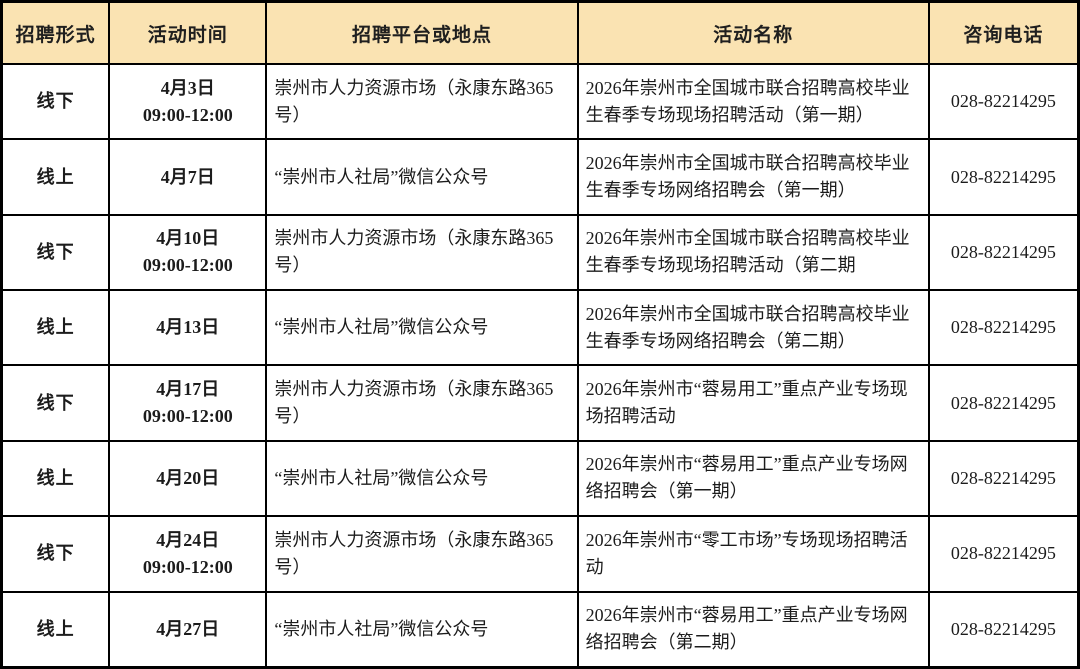  Describe the element at coordinates (188, 478) in the screenshot. I see `cell-activity-time: 4月20日` at that location.